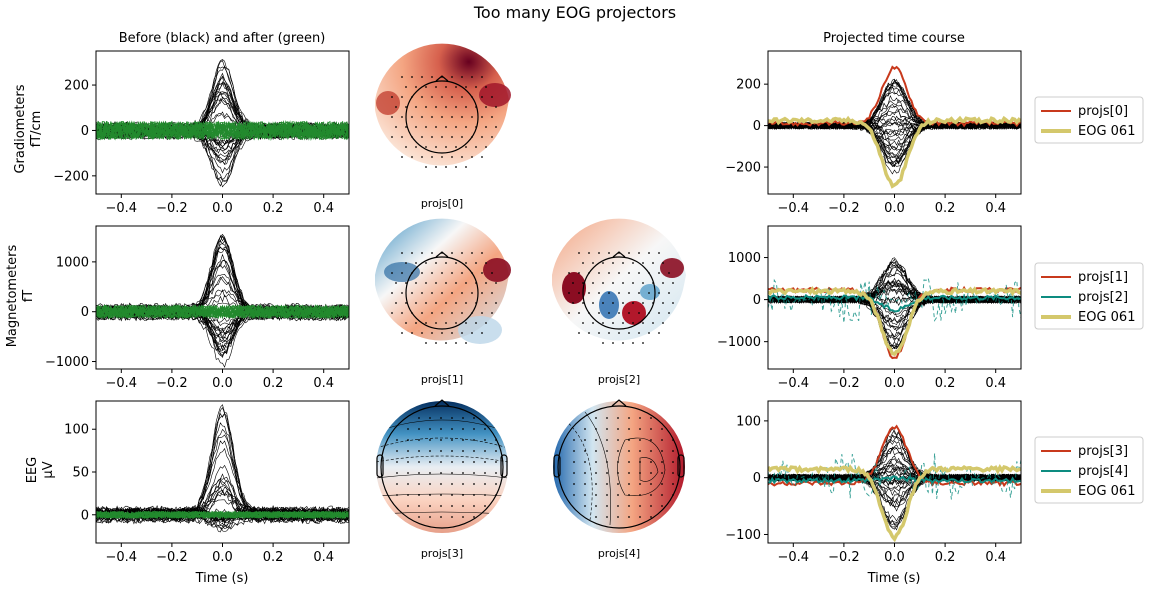 The height and width of the screenshot is (590, 1150). What do you see at coordinates (222, 578) in the screenshot?
I see `xlabel-left: Time (s)` at bounding box center [222, 578].